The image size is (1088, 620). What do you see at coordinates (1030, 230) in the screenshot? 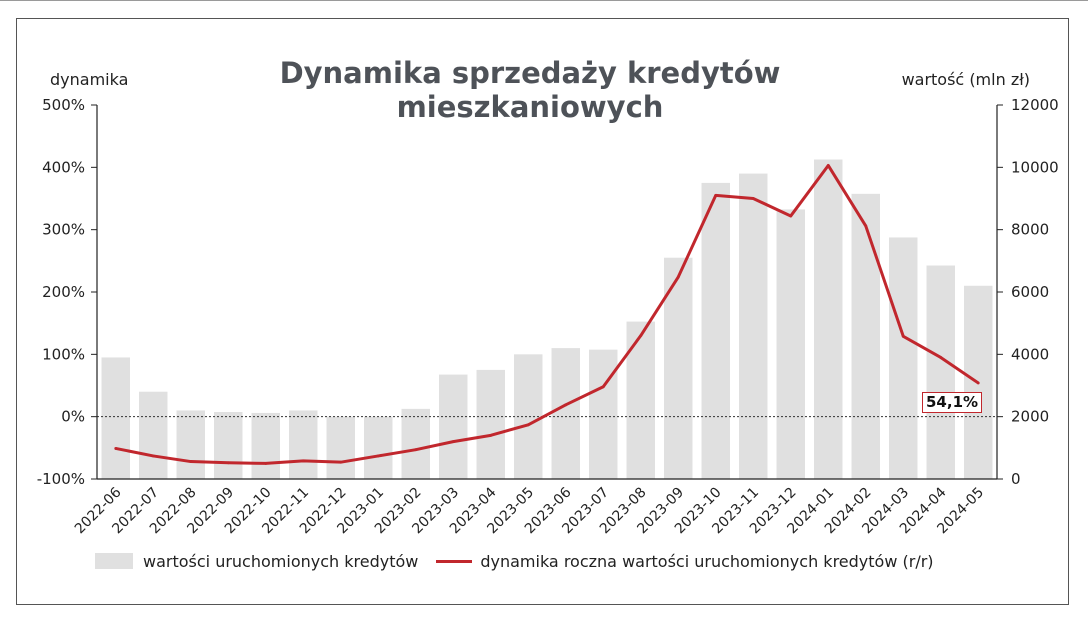
I see `right-tick-label: 8000` at bounding box center [1030, 230].